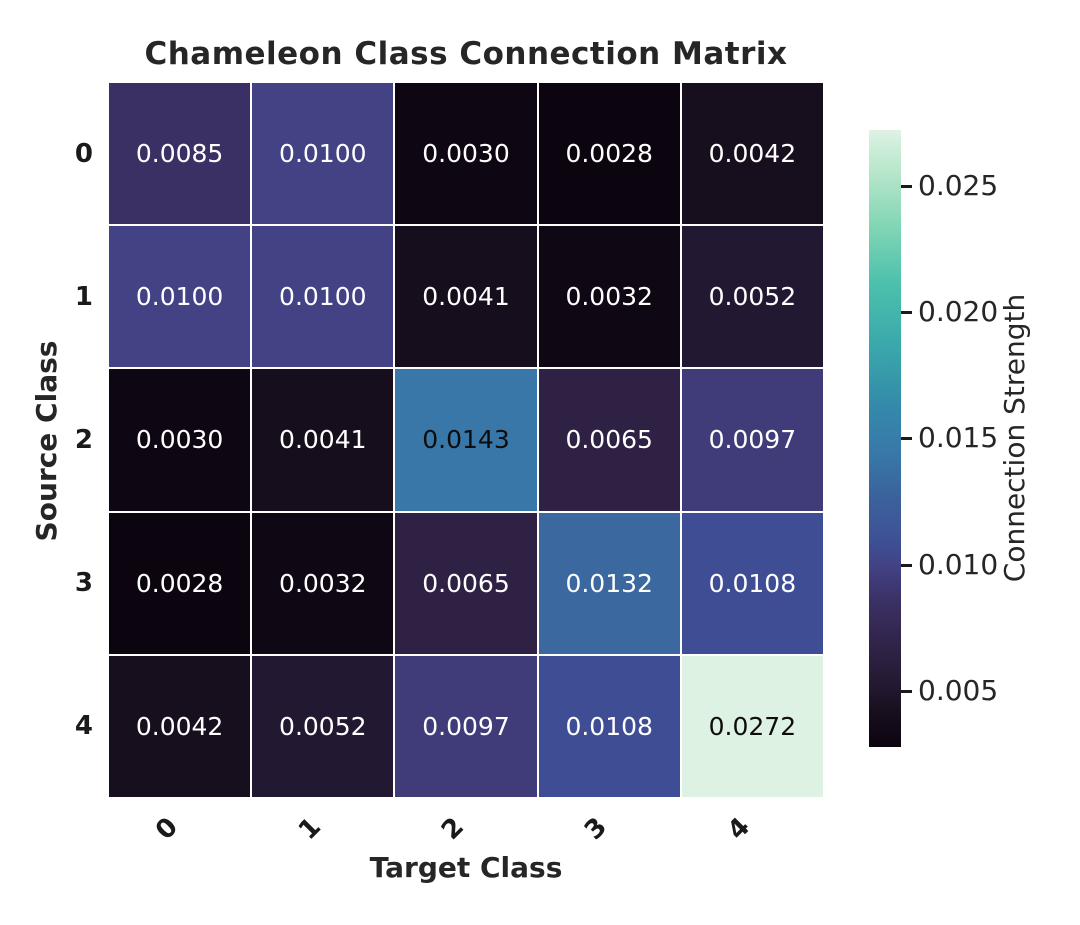 The height and width of the screenshot is (925, 1080). What do you see at coordinates (885, 438) in the screenshot?
I see `colorbar-gradient` at bounding box center [885, 438].